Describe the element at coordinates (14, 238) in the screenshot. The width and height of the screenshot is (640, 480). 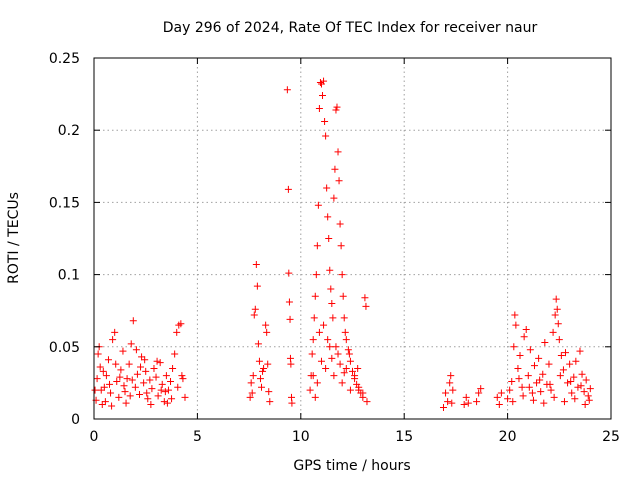
I see `y-axis-label: ROTI / TECUs` at that location.